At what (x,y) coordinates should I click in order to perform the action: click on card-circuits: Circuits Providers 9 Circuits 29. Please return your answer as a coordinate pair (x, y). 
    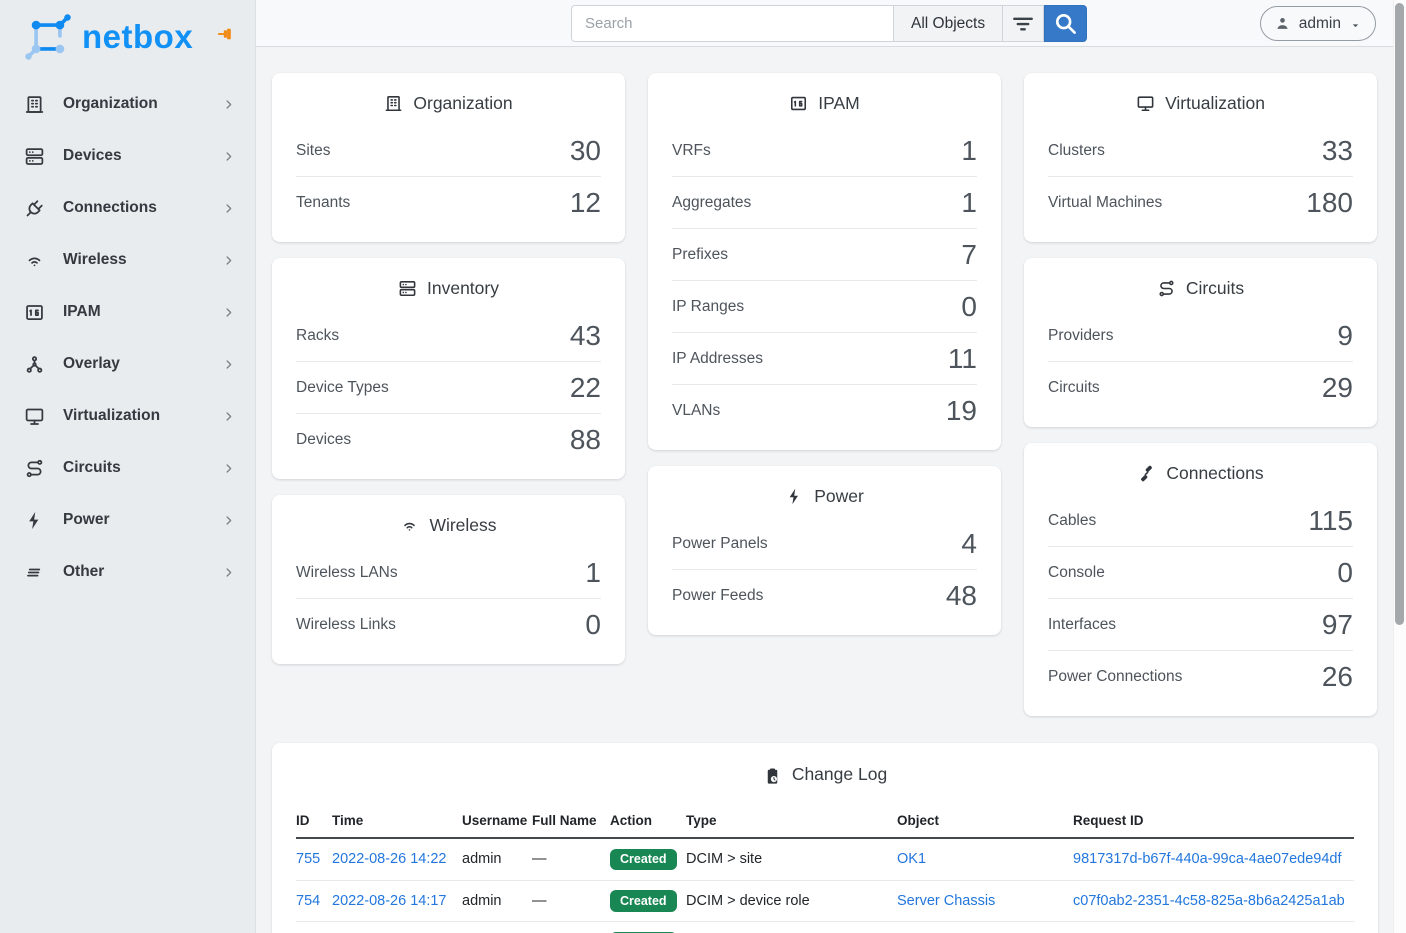
    Looking at the image, I should click on (1200, 342).